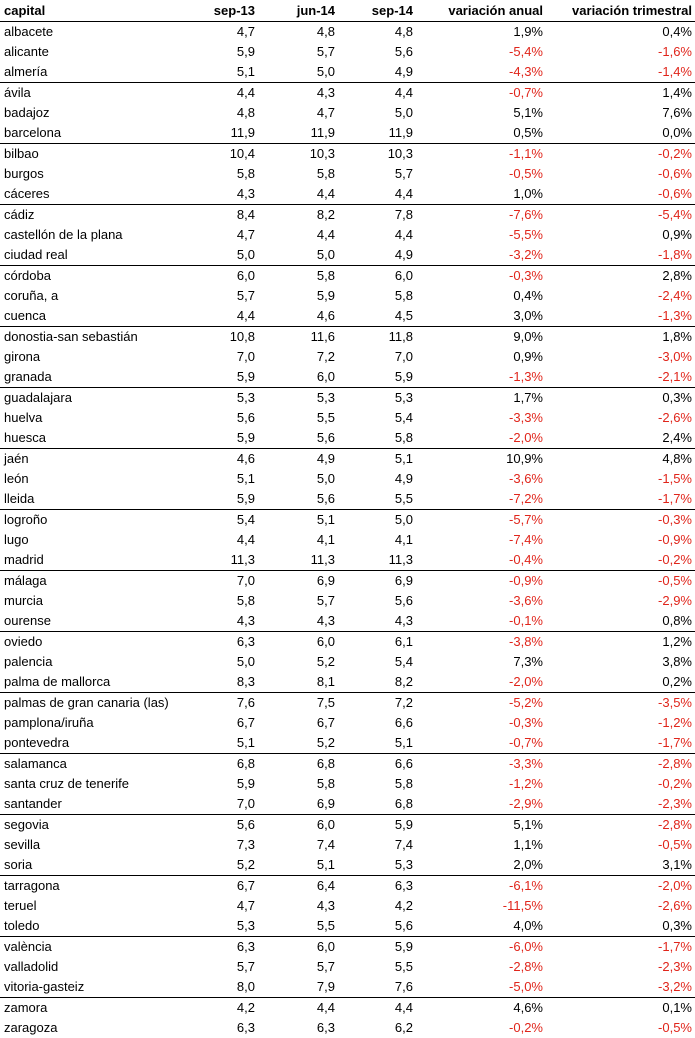  I want to click on value-cell: 3,8%, so click(620, 662).